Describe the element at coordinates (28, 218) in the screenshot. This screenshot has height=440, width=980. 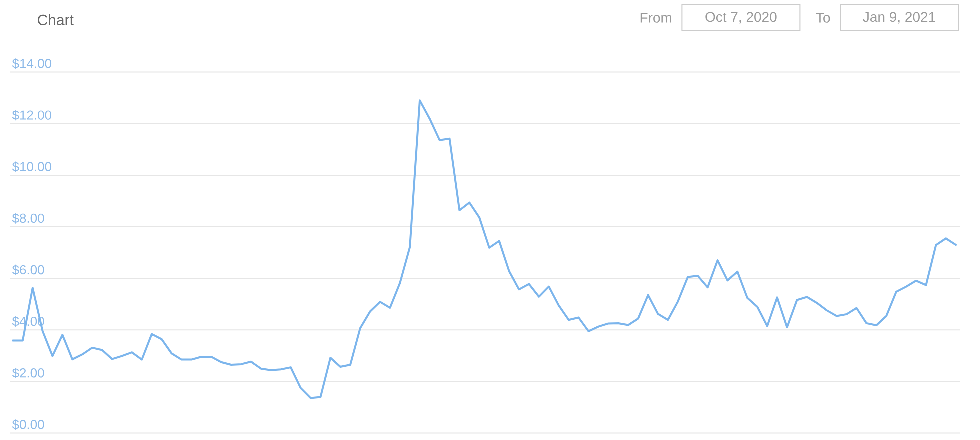
I see `y-tick-label: $8.00` at that location.